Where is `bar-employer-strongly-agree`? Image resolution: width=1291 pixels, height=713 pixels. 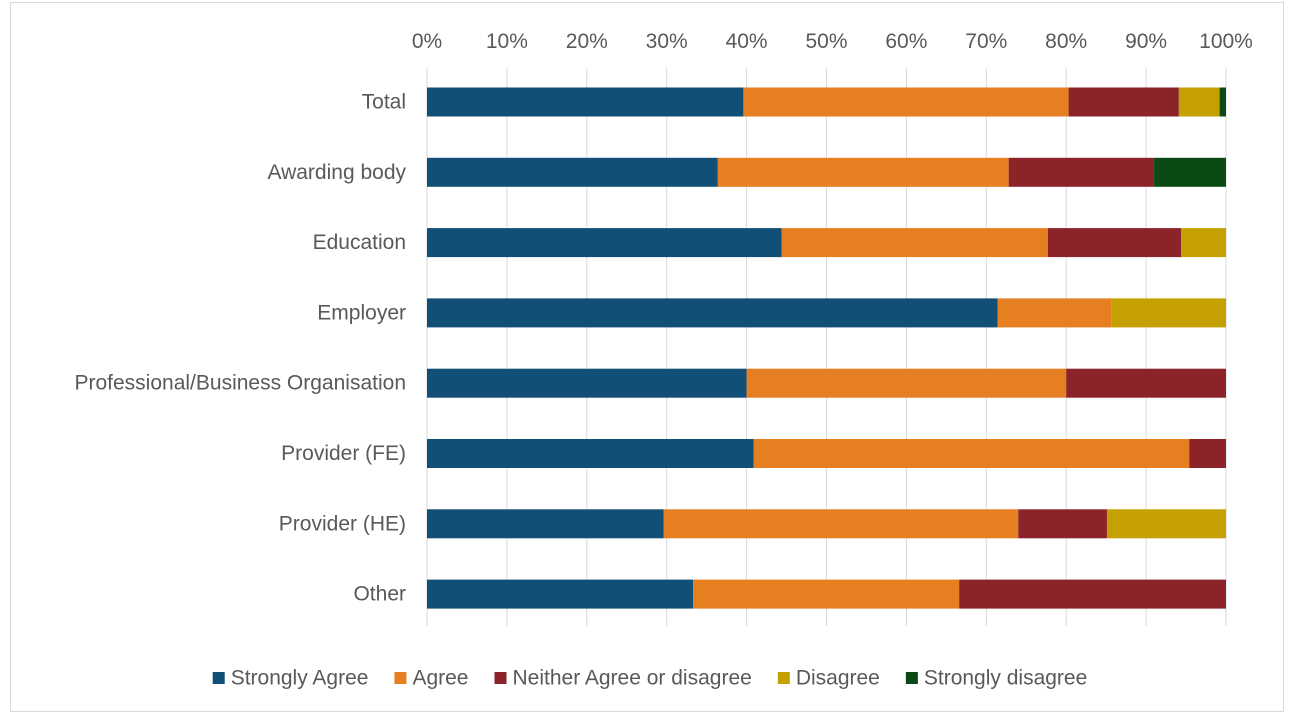
bar-employer-strongly-agree is located at coordinates (712, 313).